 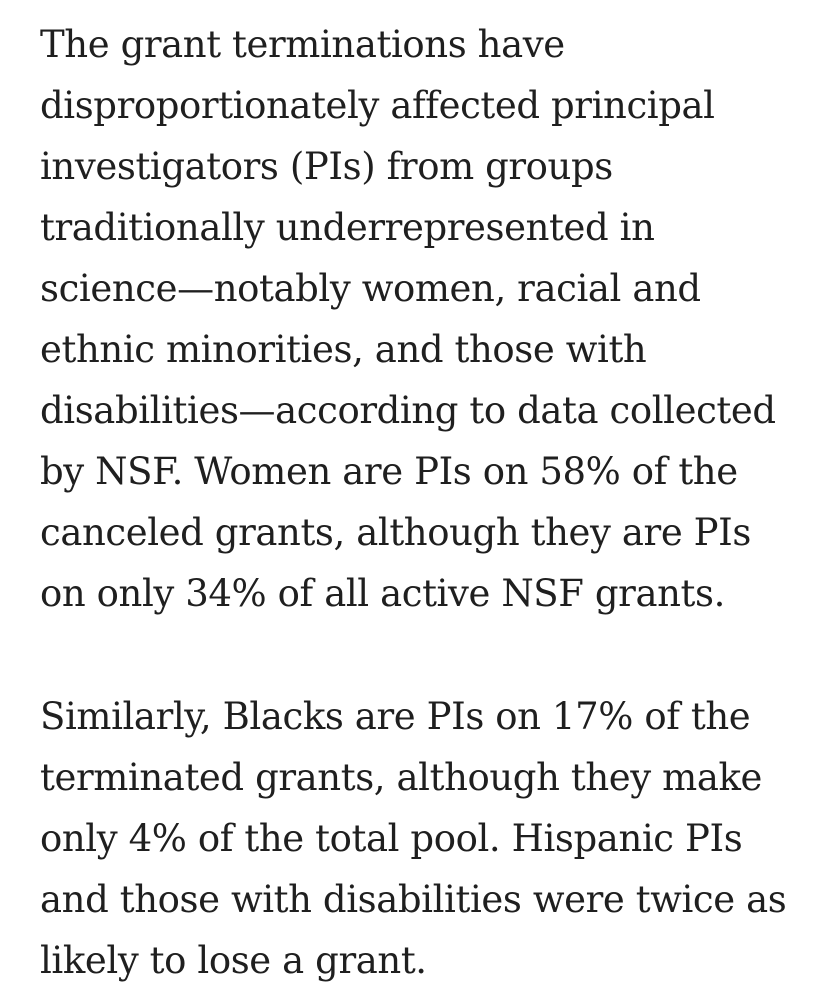 What do you see at coordinates (343, 349) in the screenshot?
I see `text-line: ethnic minorities, and those with` at bounding box center [343, 349].